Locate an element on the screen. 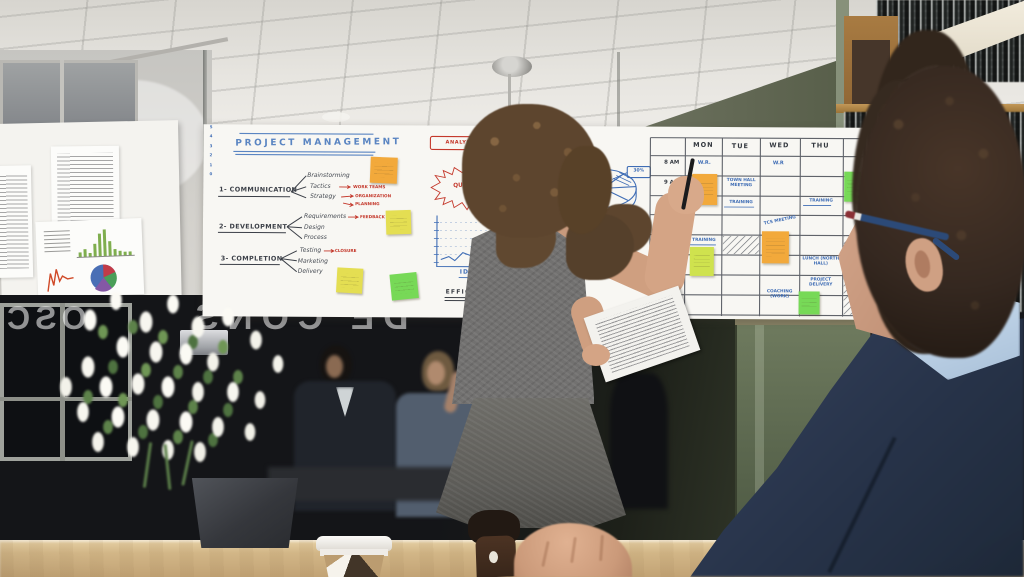  event-wed-3pm: COACHING (WORK) is located at coordinates (779, 294).